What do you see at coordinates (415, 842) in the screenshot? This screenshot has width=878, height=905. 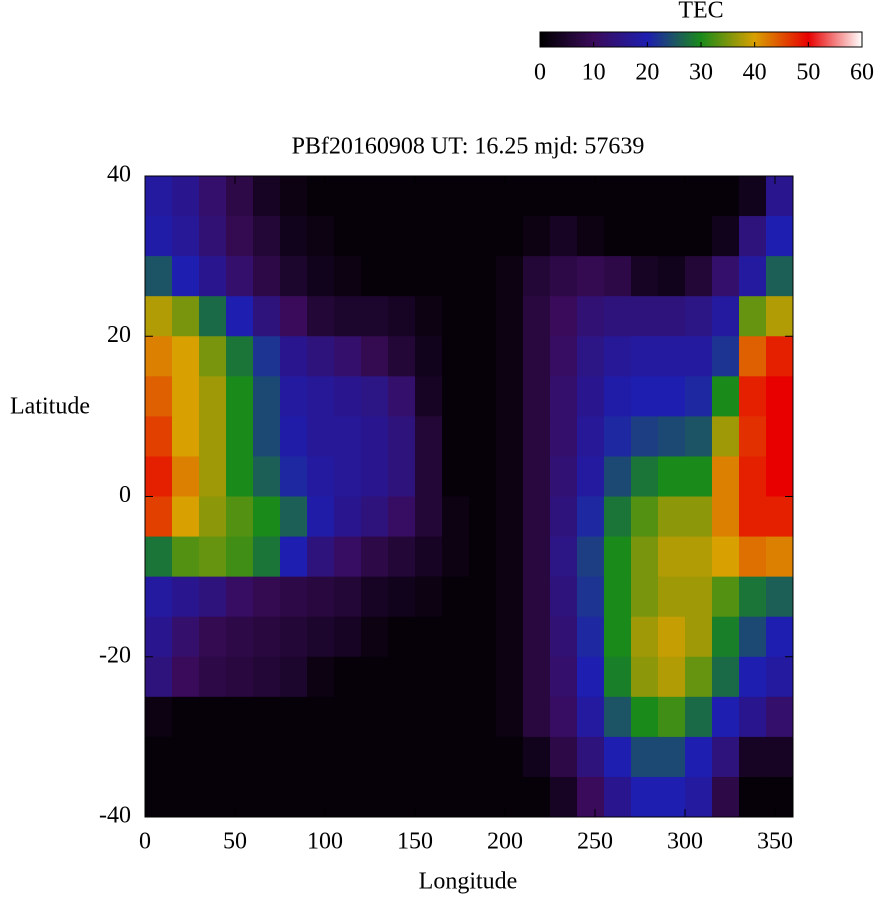 I see `x-tick-label: 150` at bounding box center [415, 842].